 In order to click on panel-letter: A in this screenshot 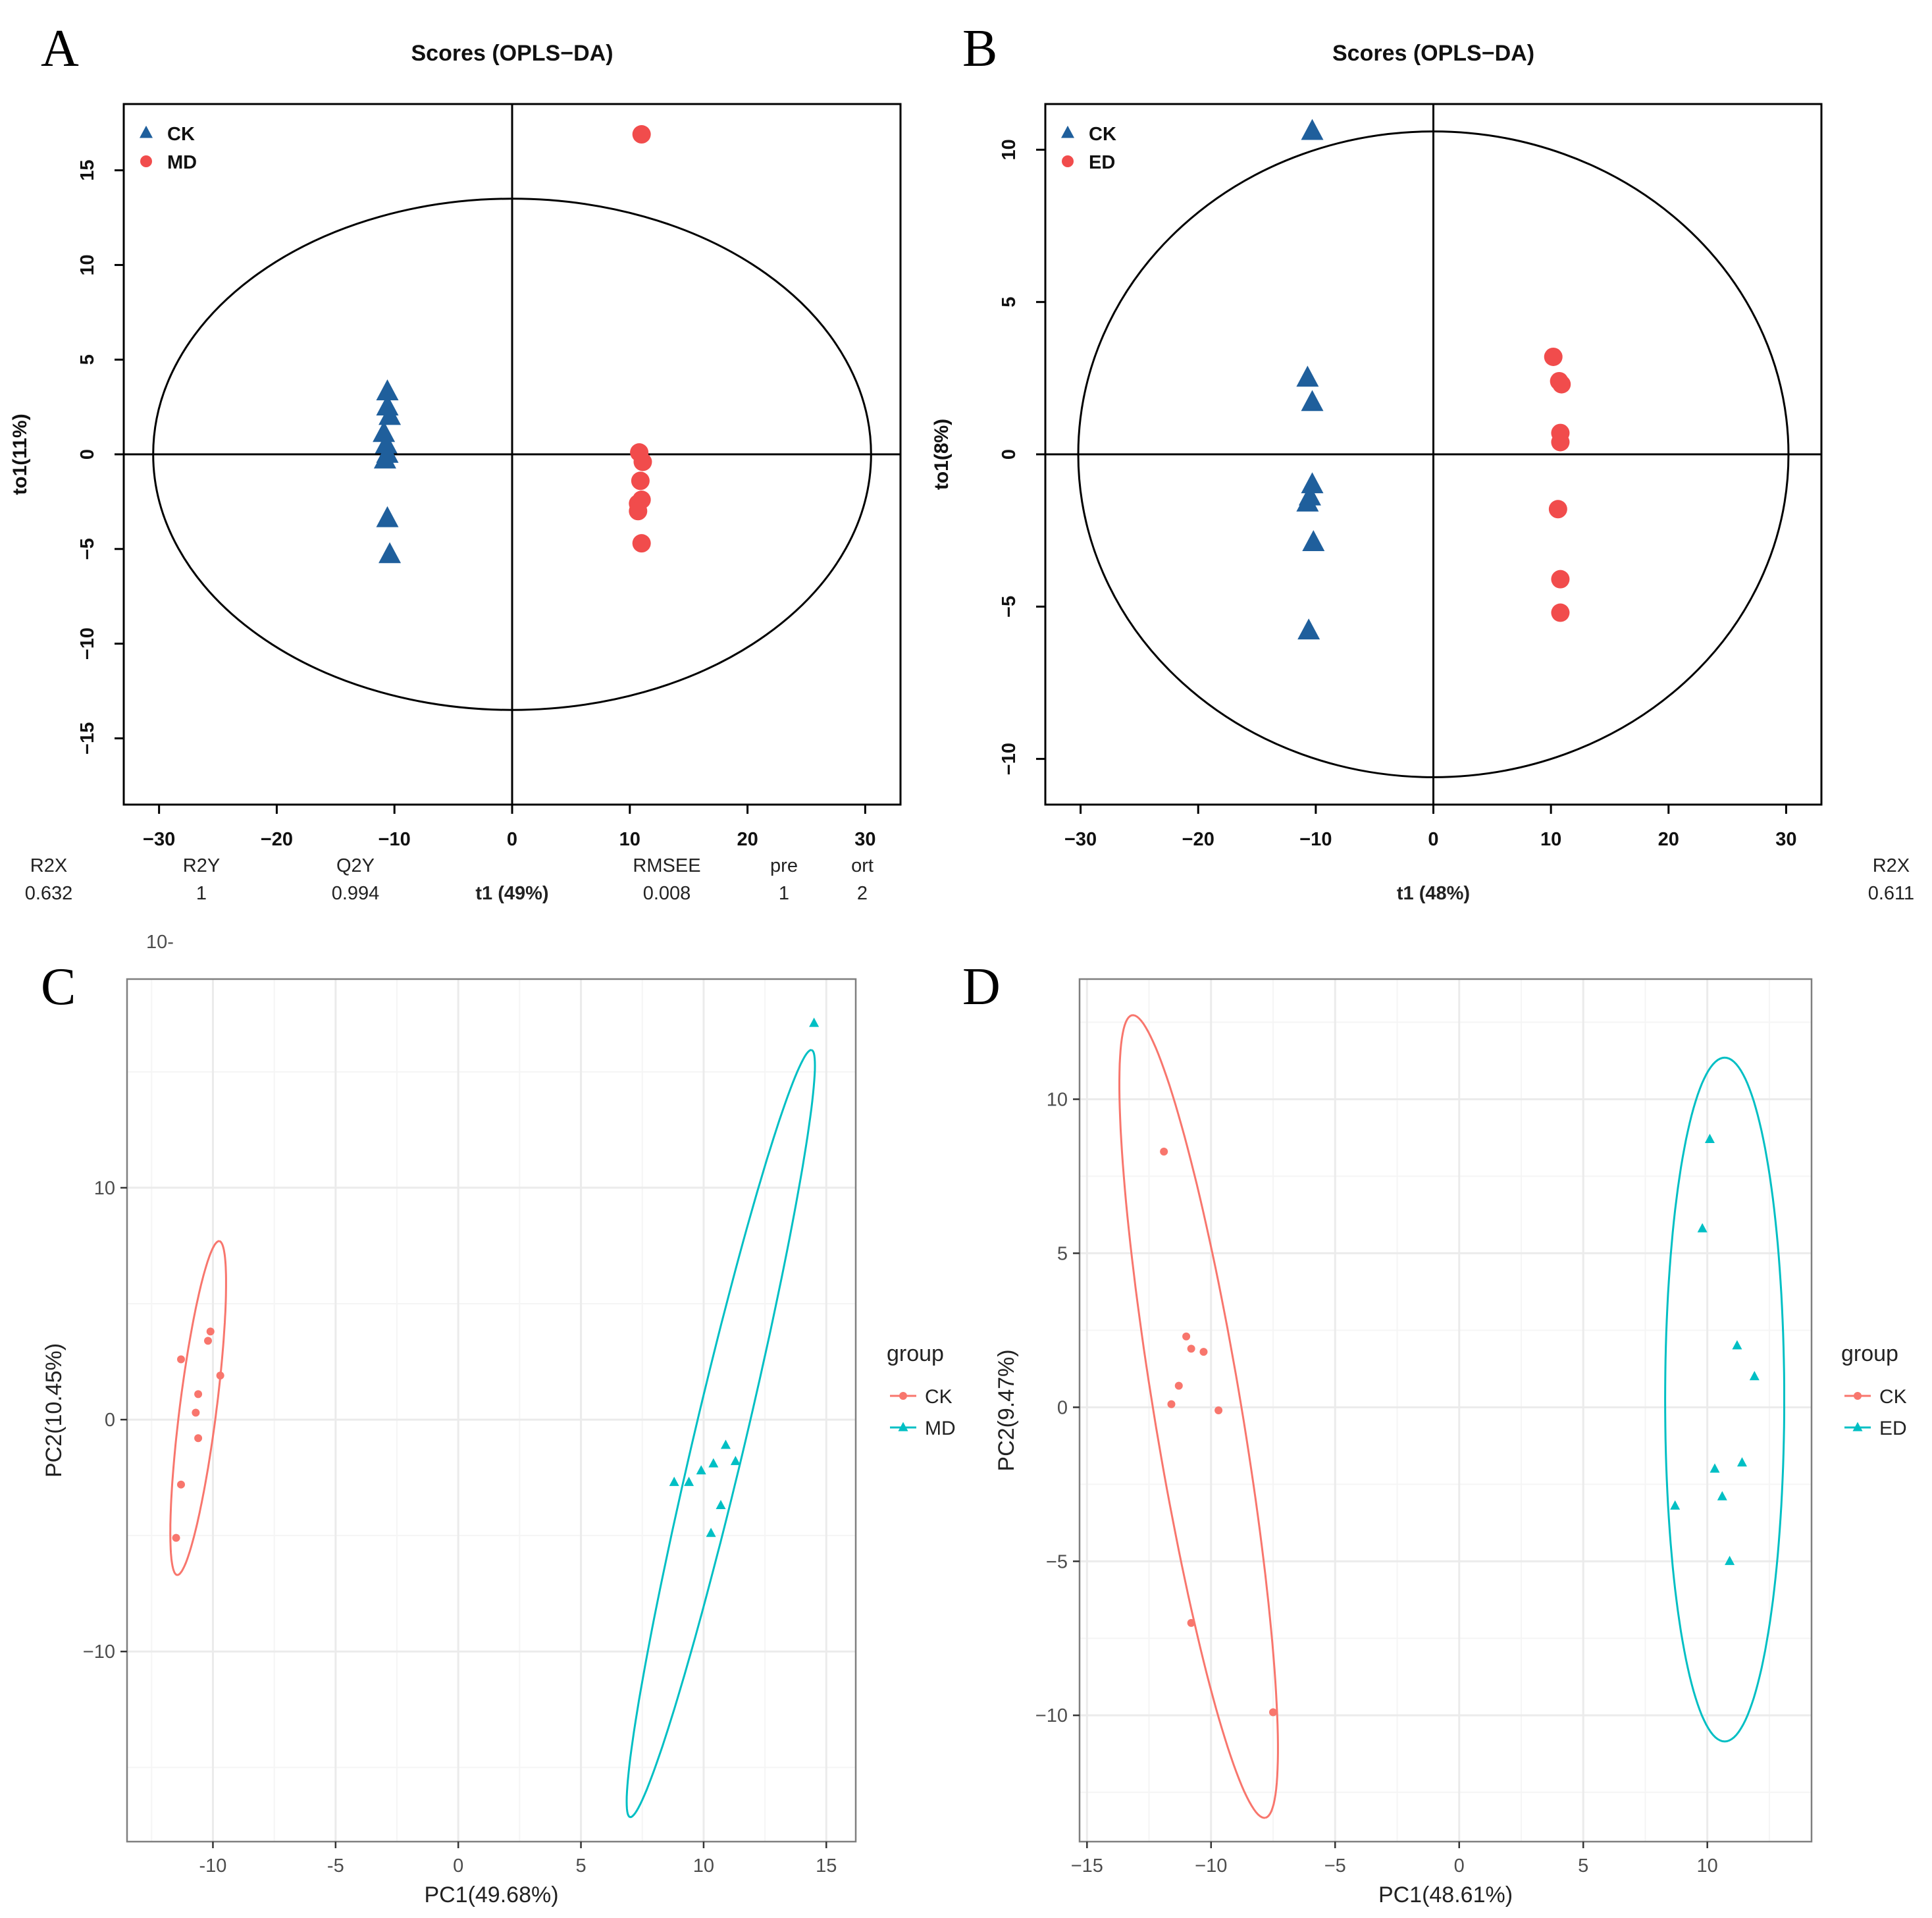, I will do `click(60, 49)`.